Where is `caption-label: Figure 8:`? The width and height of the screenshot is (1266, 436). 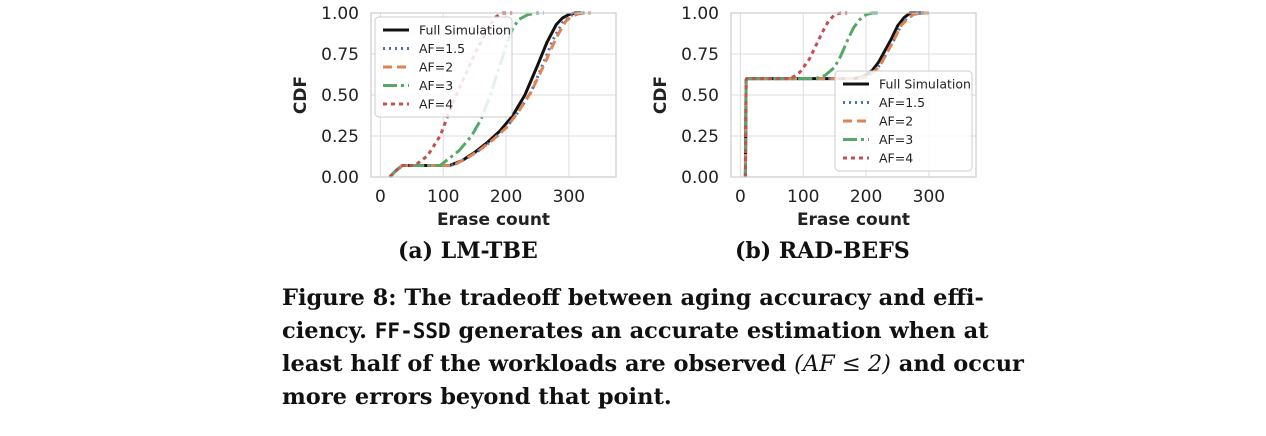
caption-label: Figure 8: is located at coordinates (339, 298).